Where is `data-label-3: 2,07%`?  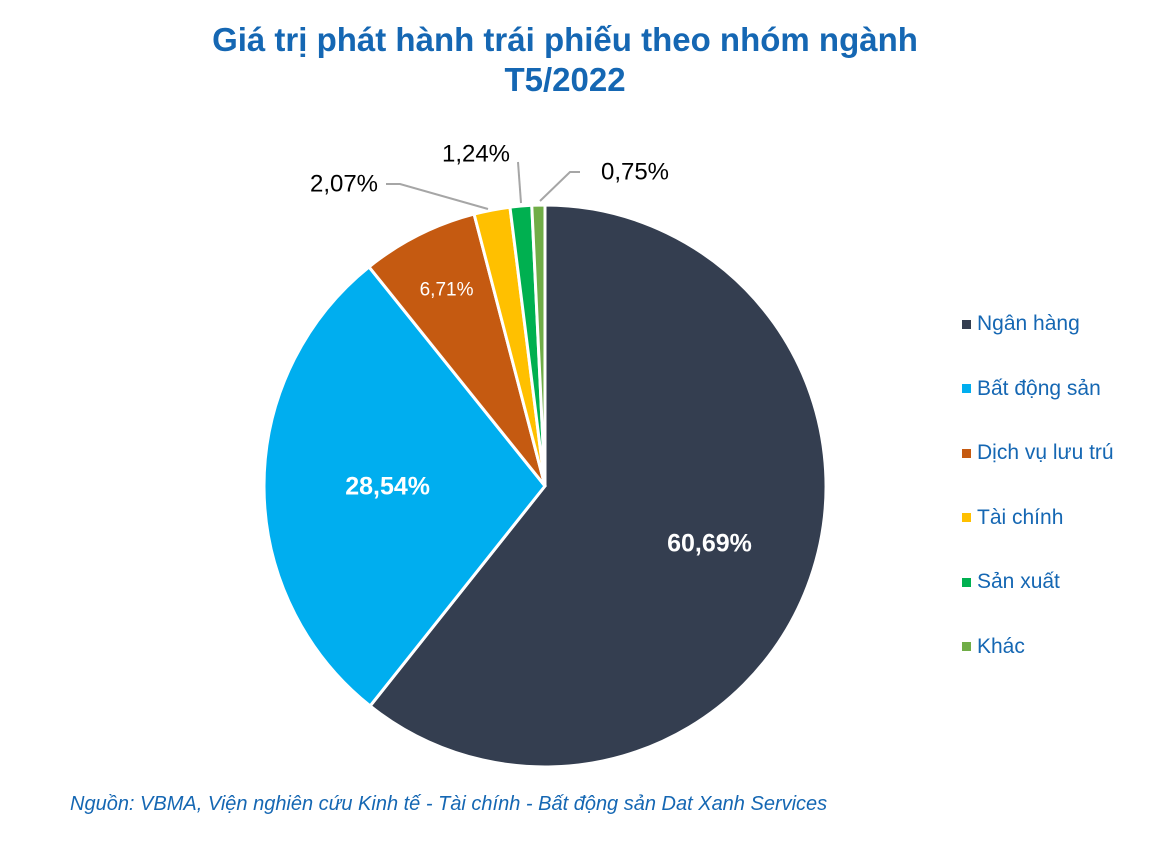 data-label-3: 2,07% is located at coordinates (344, 184).